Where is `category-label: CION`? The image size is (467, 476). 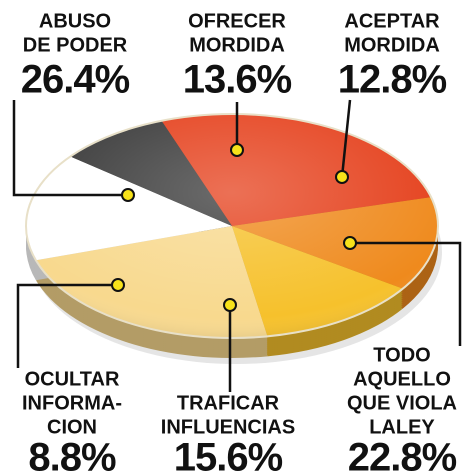
category-label: CION is located at coordinates (72, 427).